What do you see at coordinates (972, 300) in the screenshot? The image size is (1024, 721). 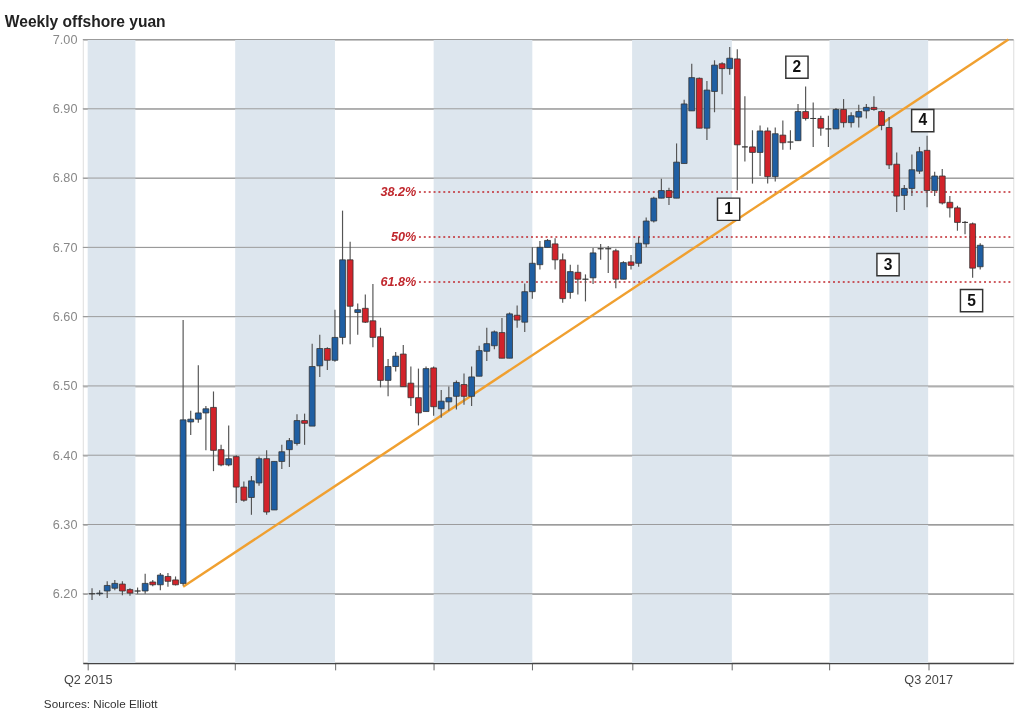 I see `annotation: 5` at bounding box center [972, 300].